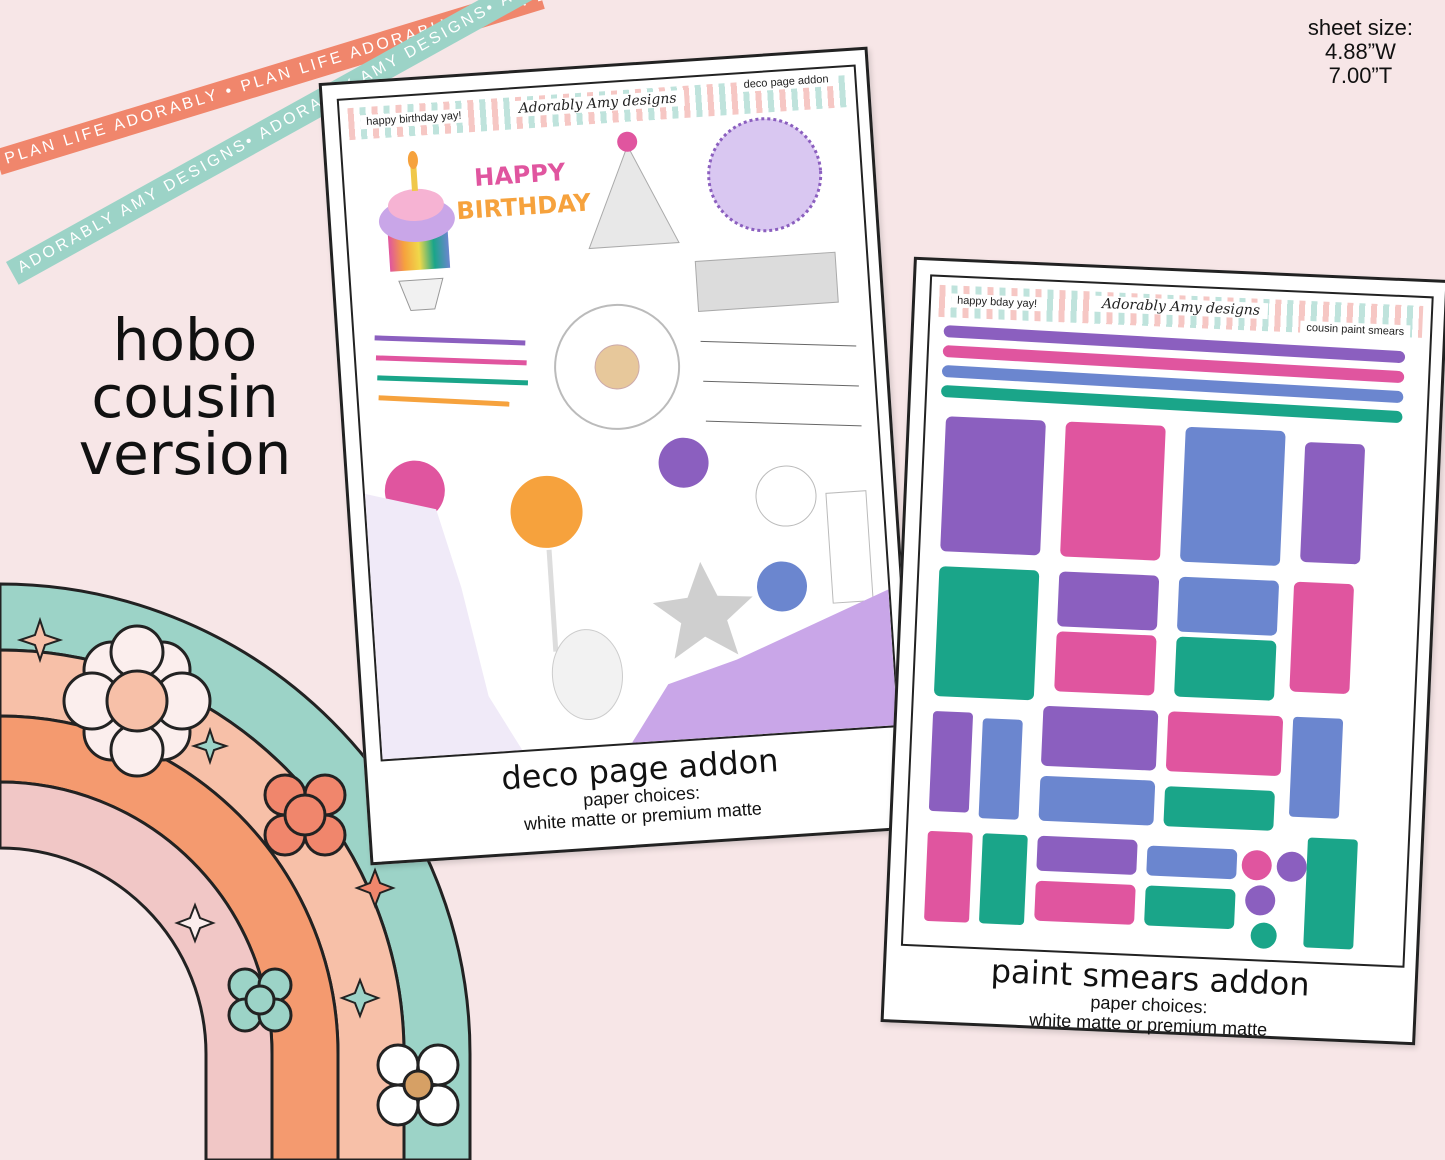 The height and width of the screenshot is (1160, 1445). I want to click on candles-sticker, so click(451, 371).